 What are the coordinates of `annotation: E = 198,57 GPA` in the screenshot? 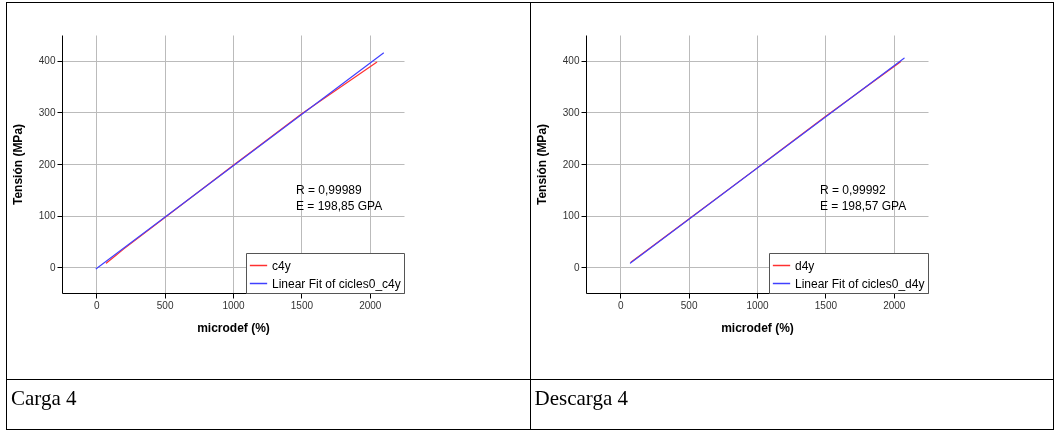 It's located at (862, 205).